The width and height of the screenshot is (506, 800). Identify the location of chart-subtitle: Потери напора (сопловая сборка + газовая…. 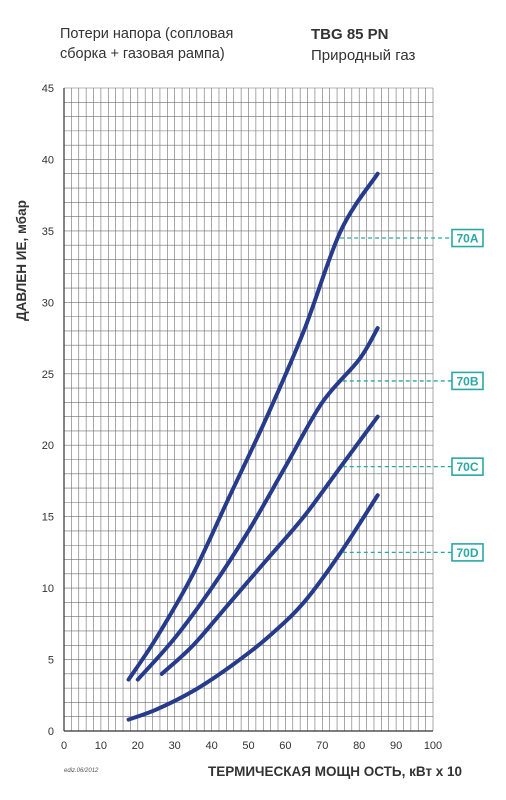
(146, 44).